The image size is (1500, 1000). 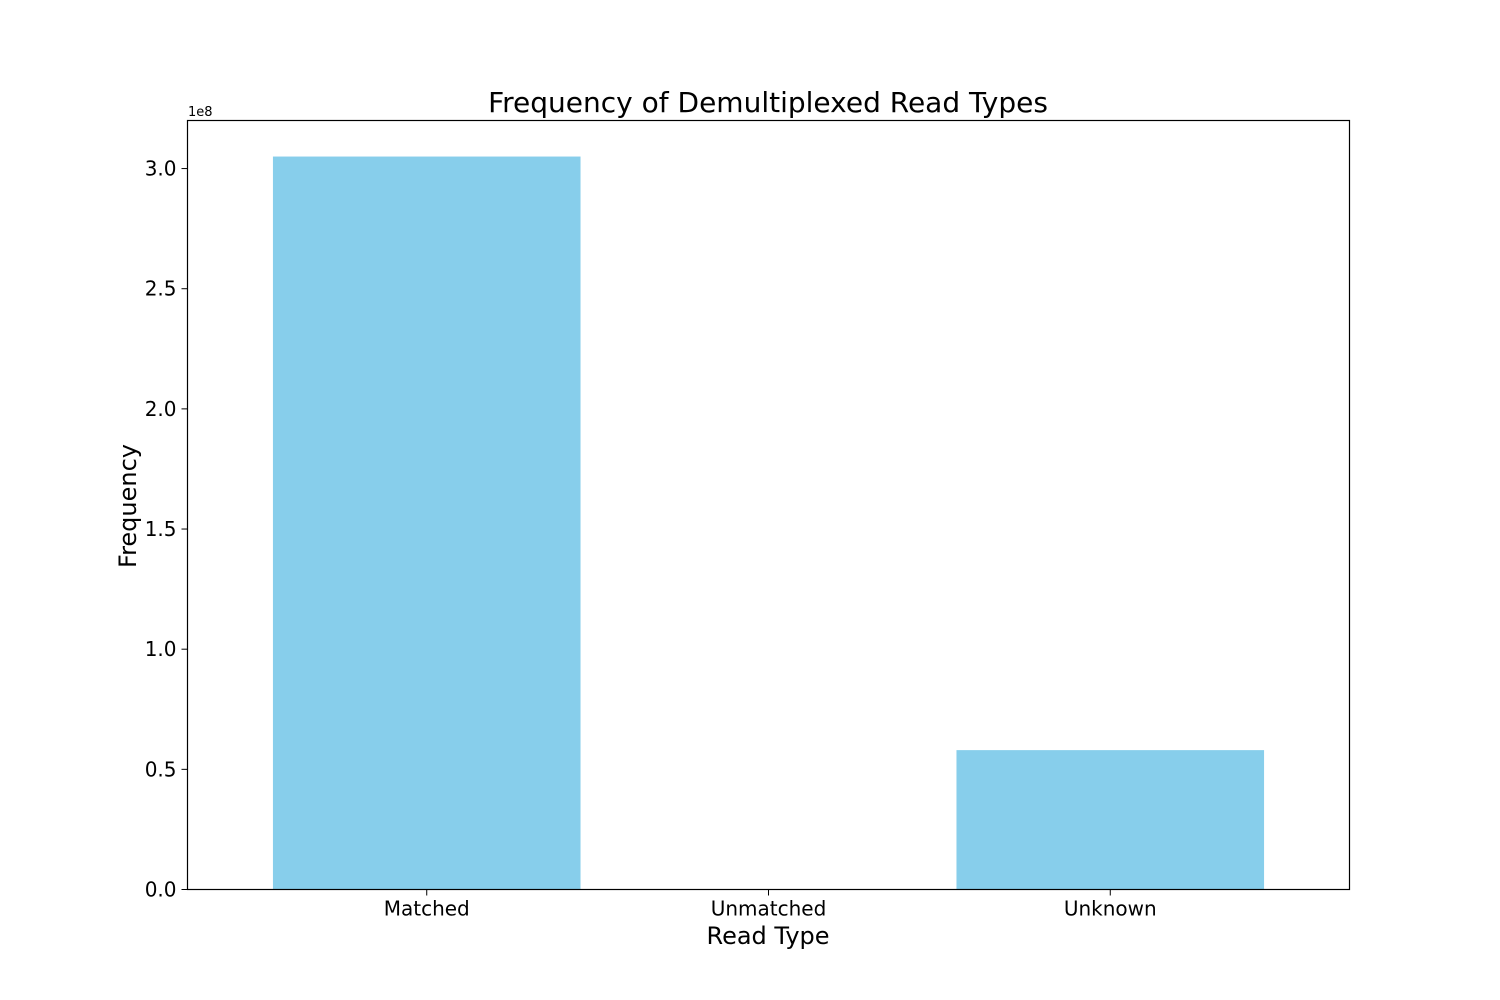 I want to click on chart-title: Frequency of Demultiplexed Read Types, so click(x=768, y=102).